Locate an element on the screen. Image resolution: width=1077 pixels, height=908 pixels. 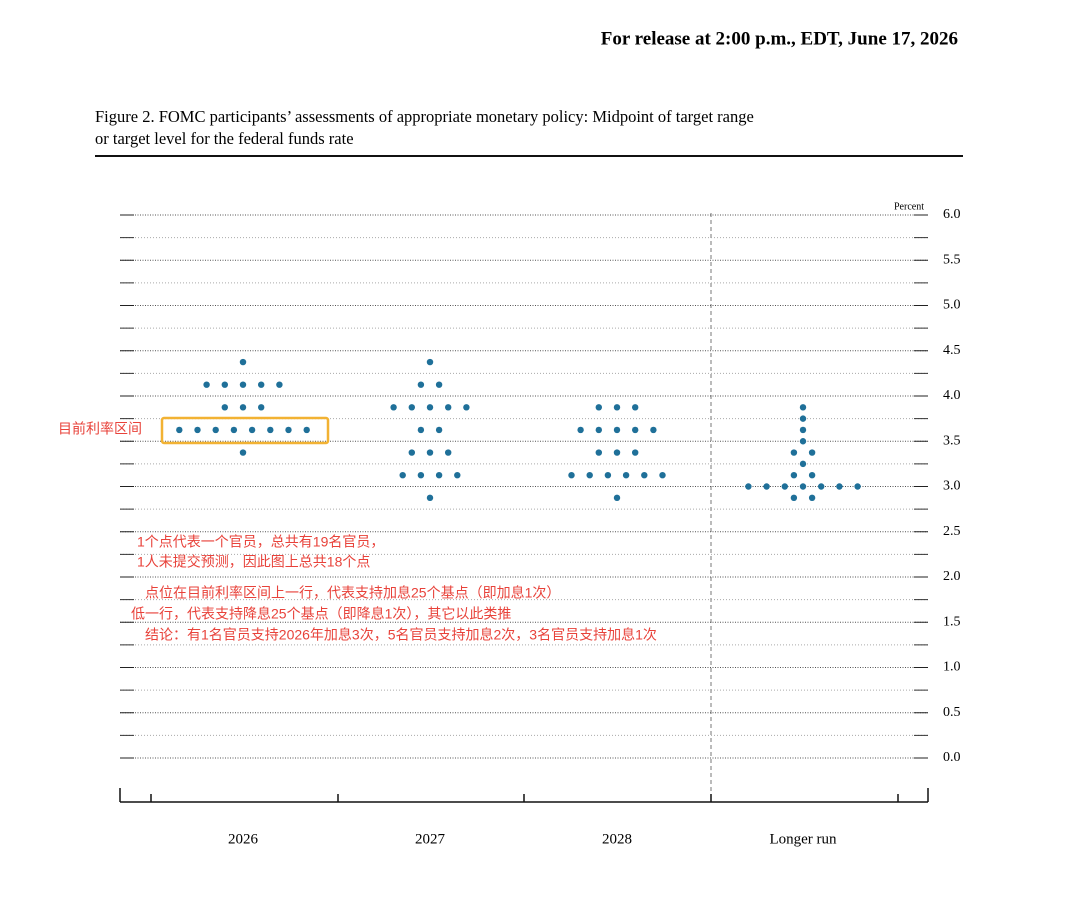
y-tick-label: 4.5 is located at coordinates (952, 350).